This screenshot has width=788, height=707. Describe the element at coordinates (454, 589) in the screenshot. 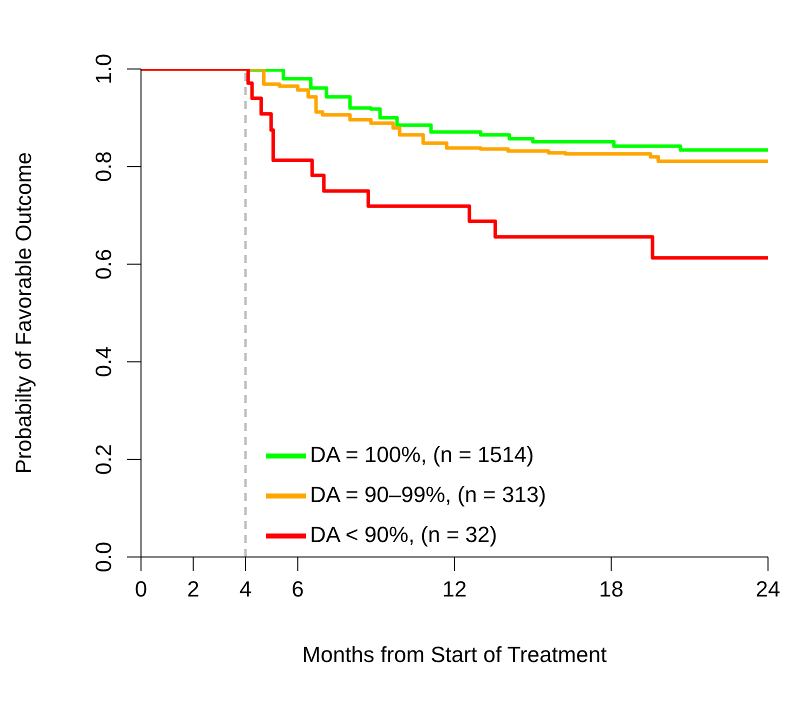

I see `x-tick-label: 12` at that location.